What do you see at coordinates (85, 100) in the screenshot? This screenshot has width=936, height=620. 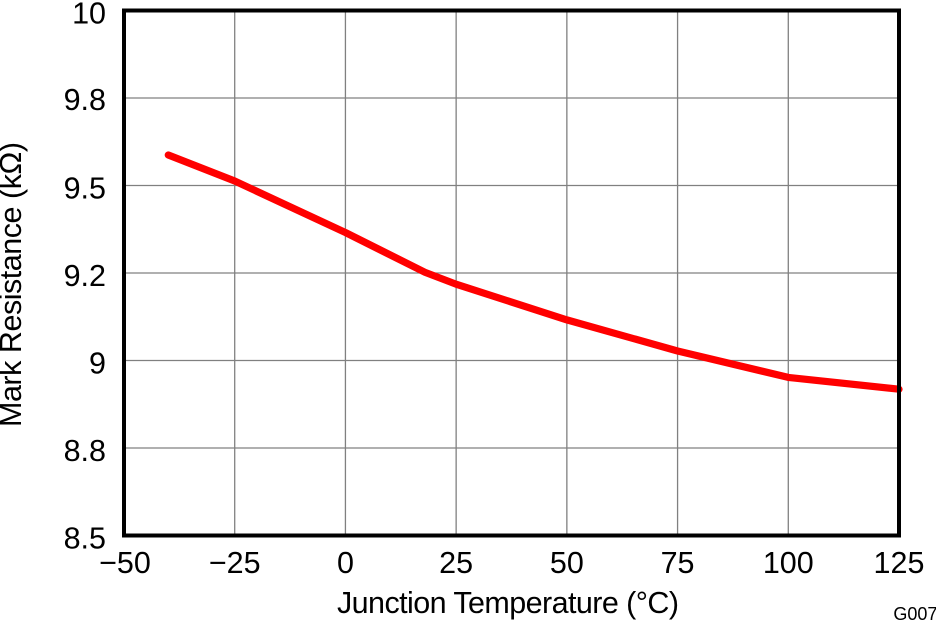 I see `svg-text: 9.8` at bounding box center [85, 100].